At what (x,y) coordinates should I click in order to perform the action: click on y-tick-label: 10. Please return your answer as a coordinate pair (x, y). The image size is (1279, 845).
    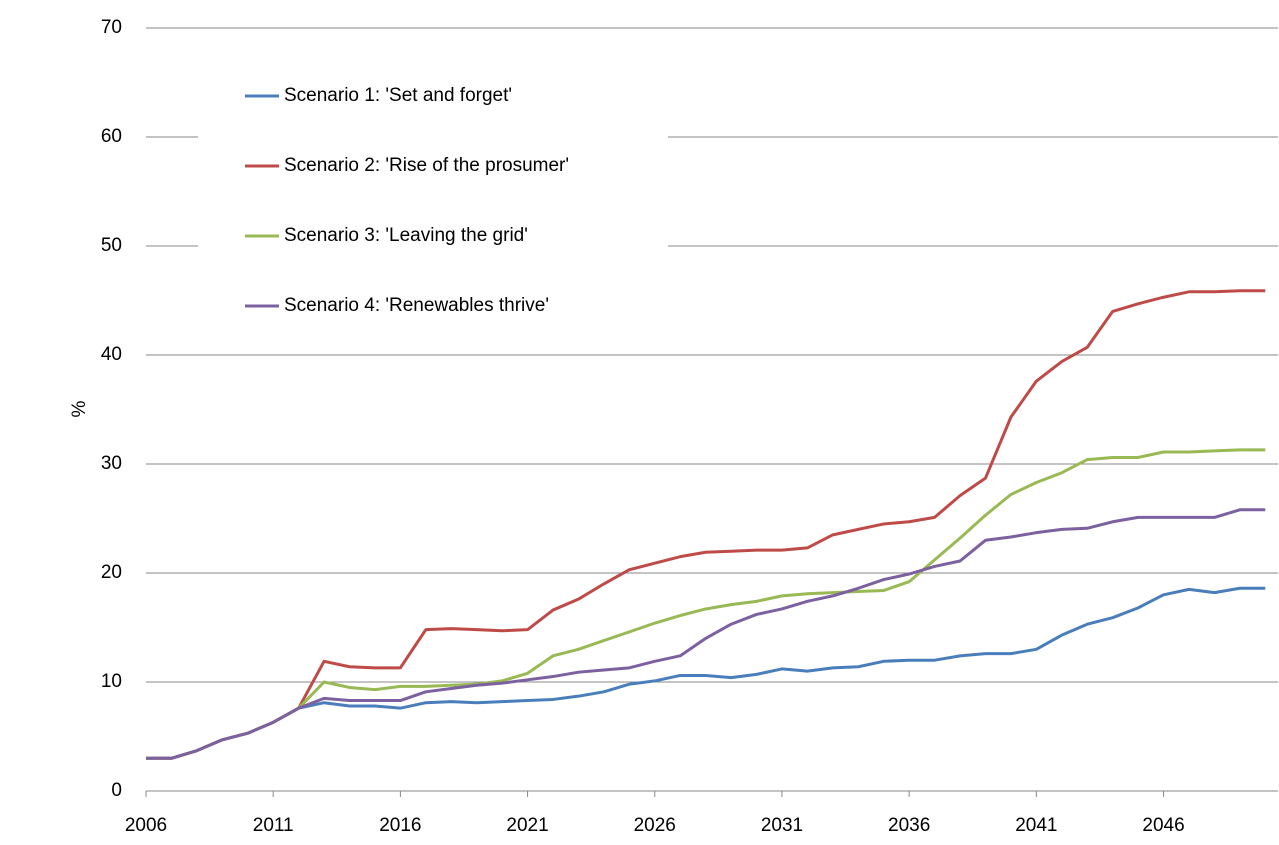
    Looking at the image, I should click on (111, 681).